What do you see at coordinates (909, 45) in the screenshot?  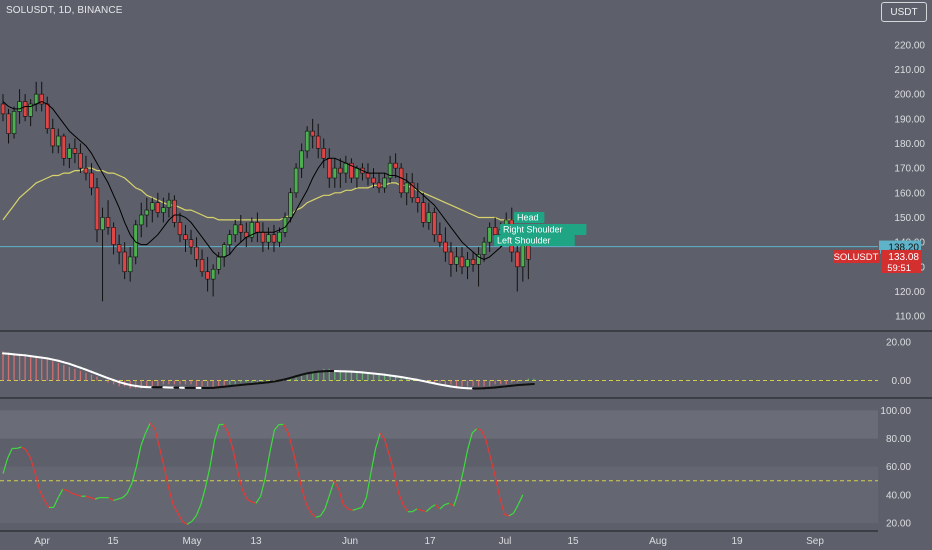 I see `price-tick-label: 220.00` at bounding box center [909, 45].